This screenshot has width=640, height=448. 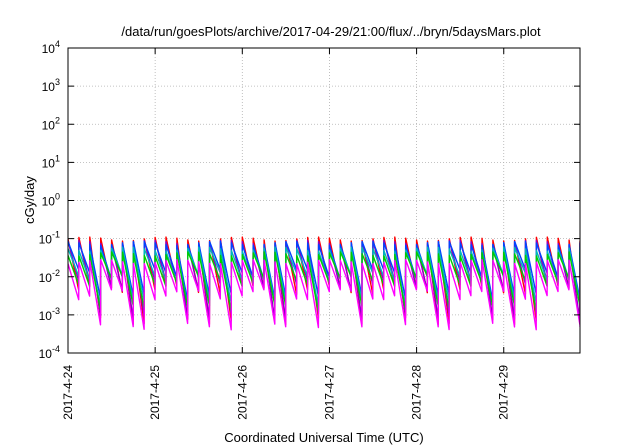 I want to click on y-tick-label: 10², so click(x=51, y=123).